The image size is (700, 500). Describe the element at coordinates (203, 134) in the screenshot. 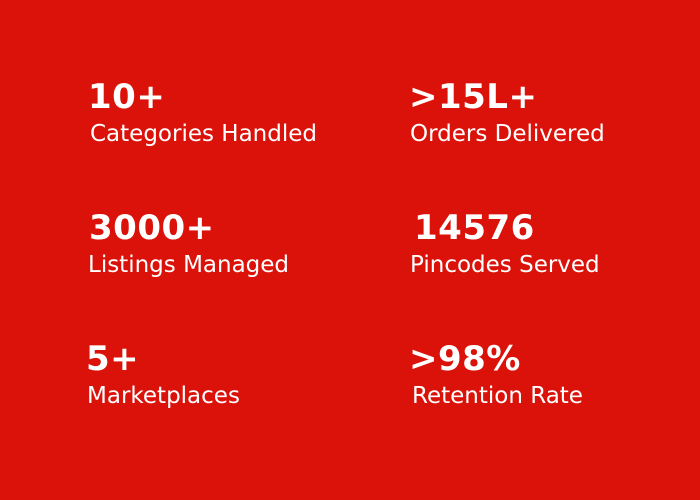

I see `stat-label: Categories Handled` at that location.